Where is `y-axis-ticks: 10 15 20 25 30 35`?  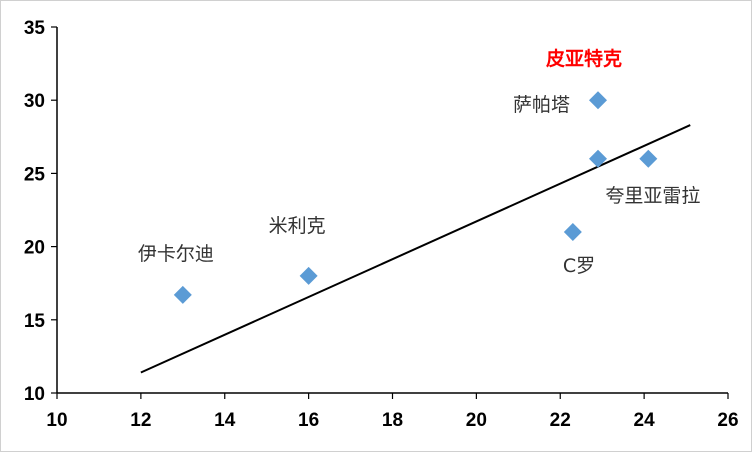
y-axis-ticks: 10 15 20 25 30 35 is located at coordinates (40, 211).